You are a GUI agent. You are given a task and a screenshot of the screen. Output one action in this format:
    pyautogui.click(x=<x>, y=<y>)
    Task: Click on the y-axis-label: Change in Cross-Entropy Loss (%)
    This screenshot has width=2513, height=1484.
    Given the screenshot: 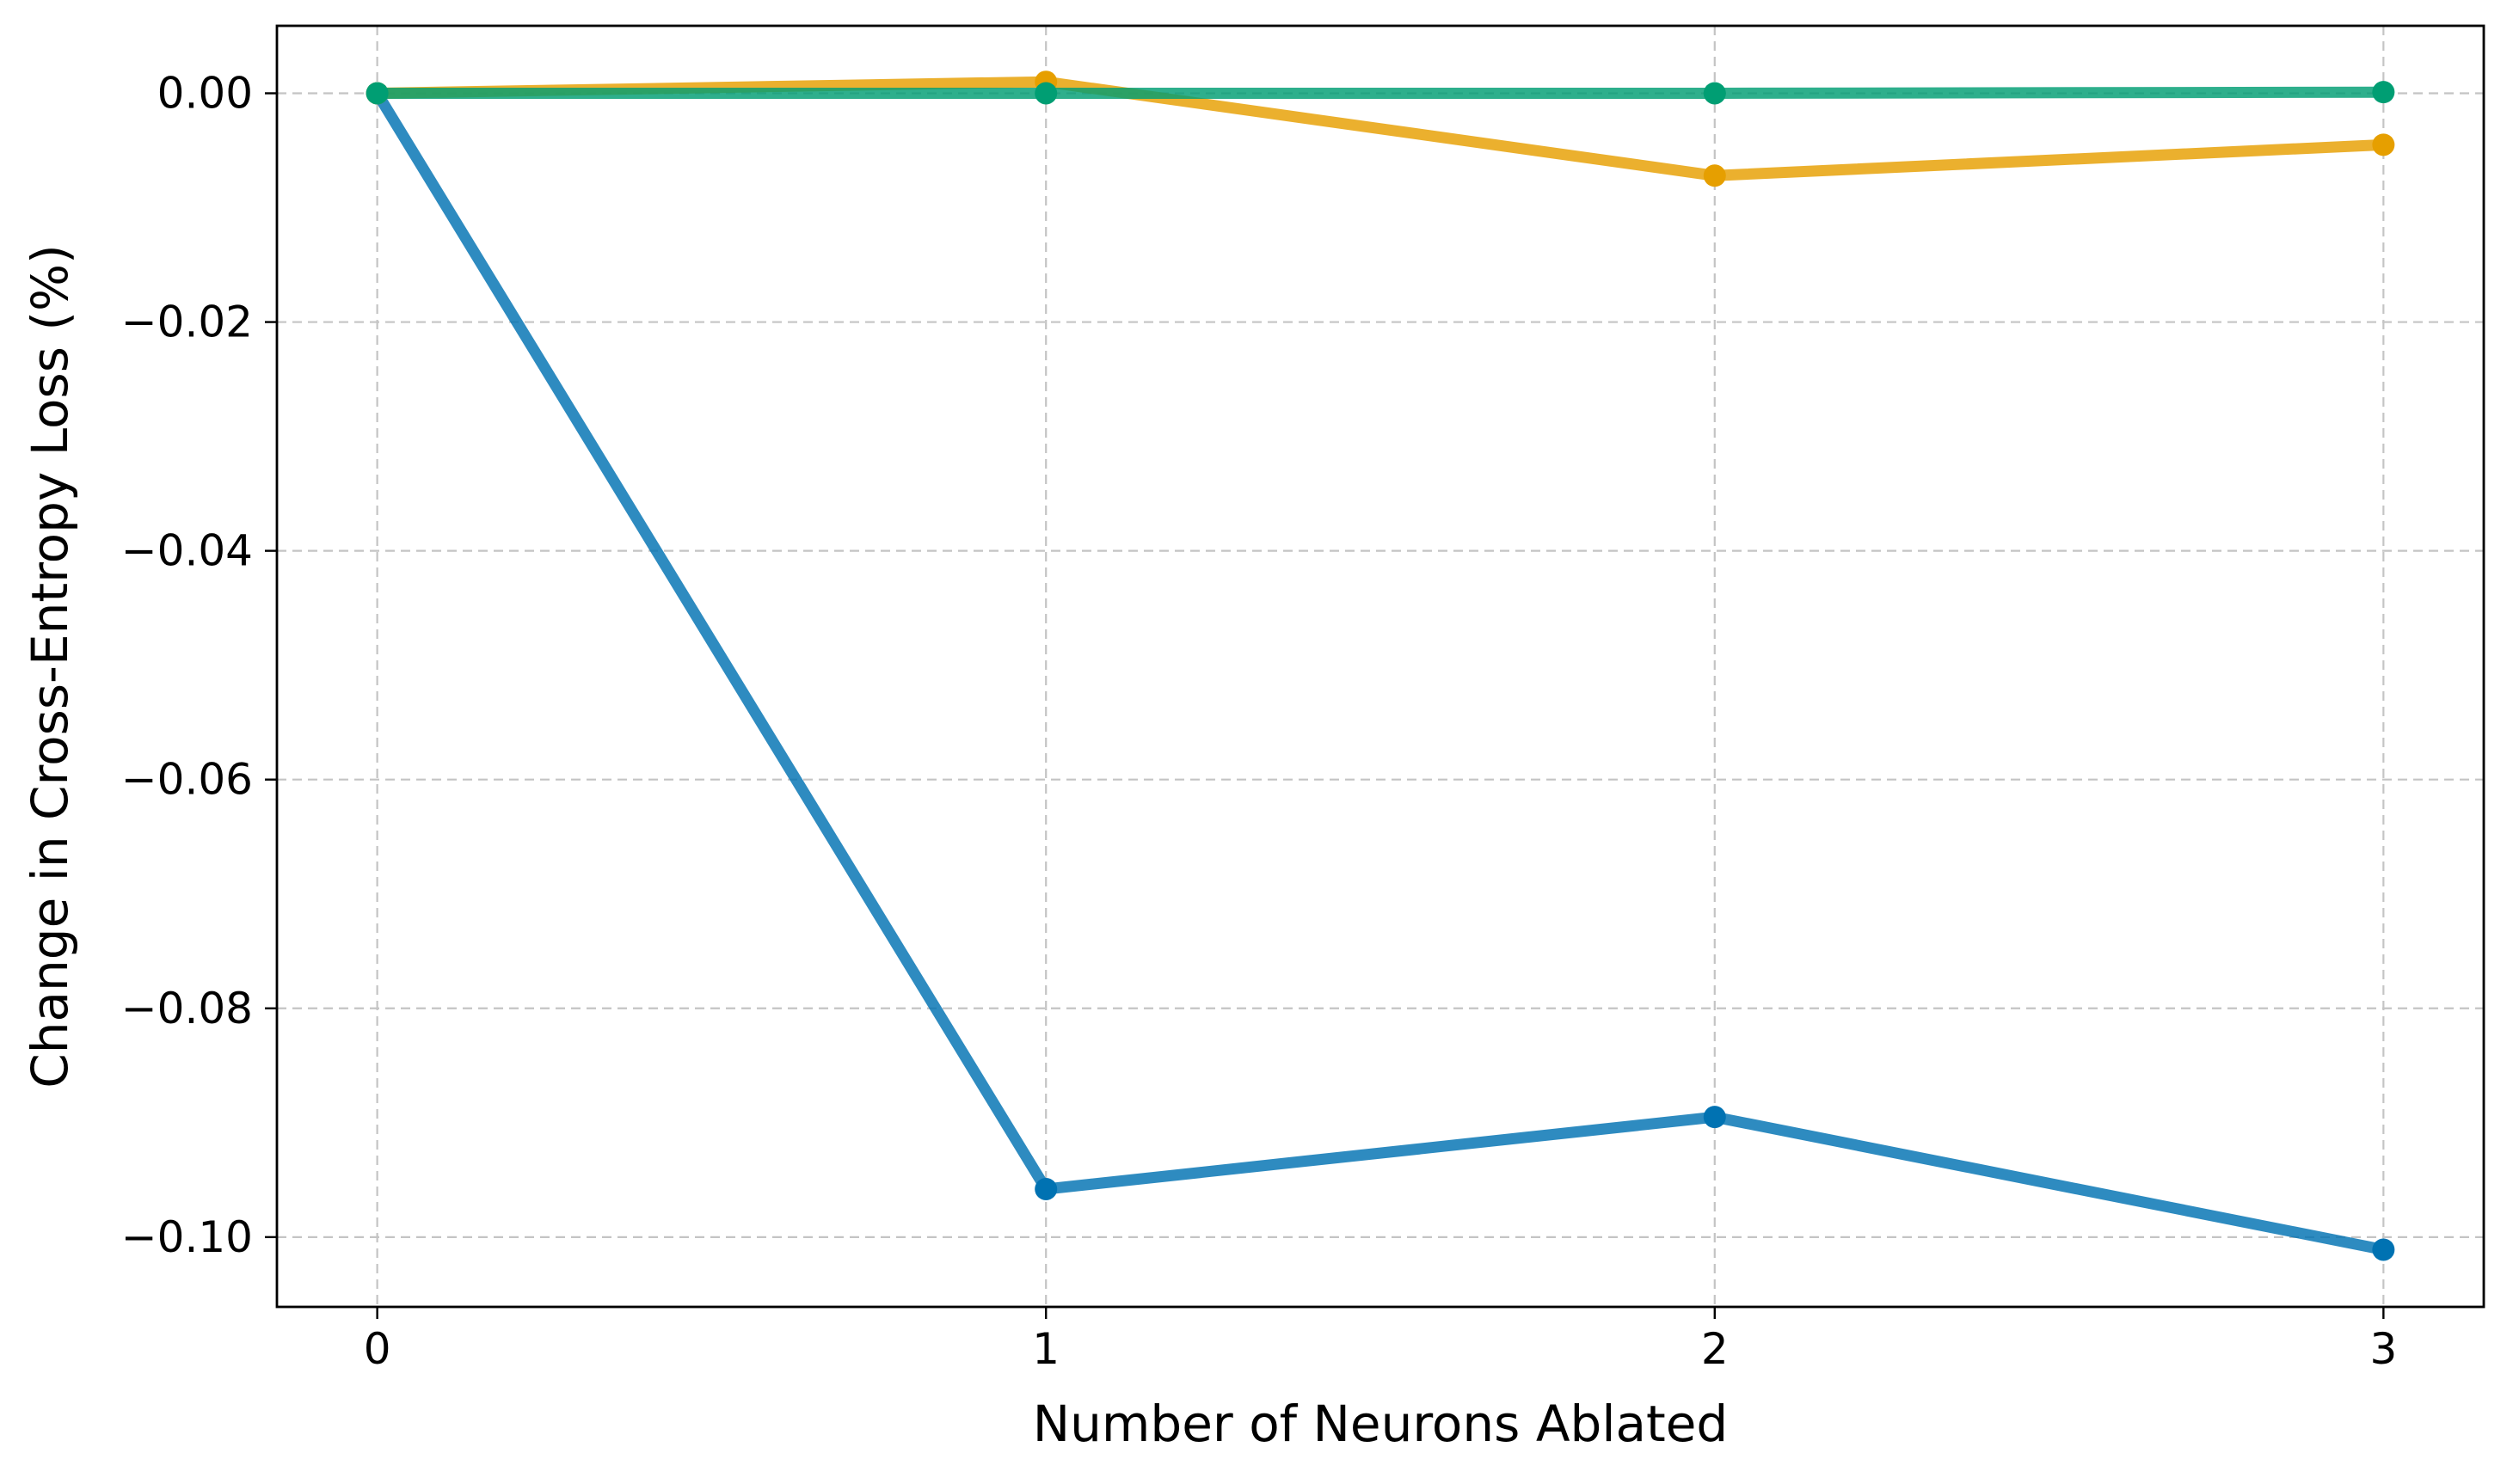 What is the action you would take?
    pyautogui.click(x=50, y=666)
    